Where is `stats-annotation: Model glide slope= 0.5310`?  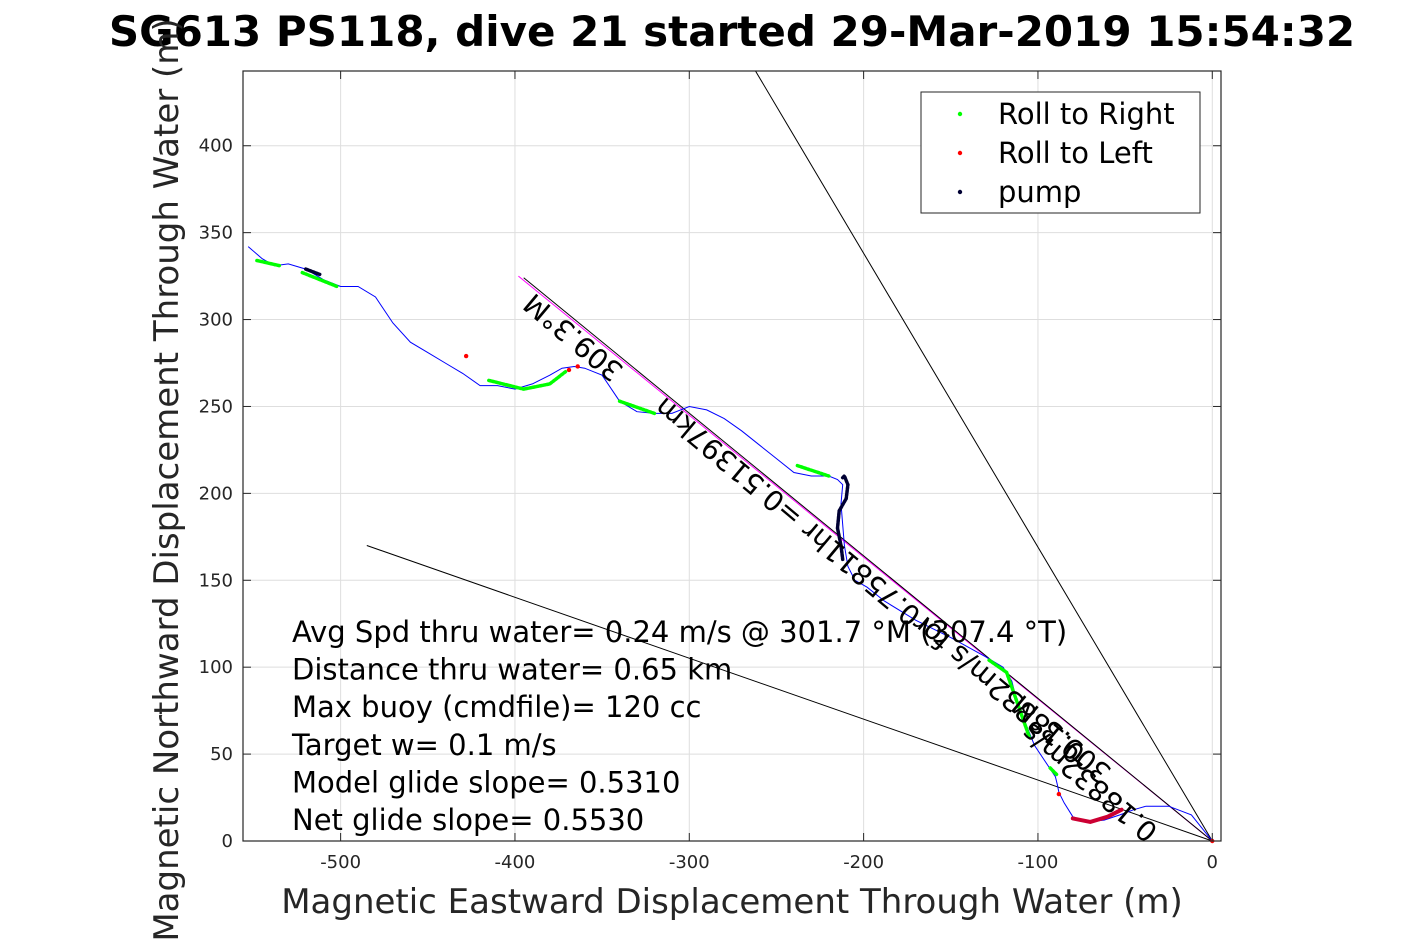
stats-annotation: Model glide slope= 0.5310 is located at coordinates (486, 782).